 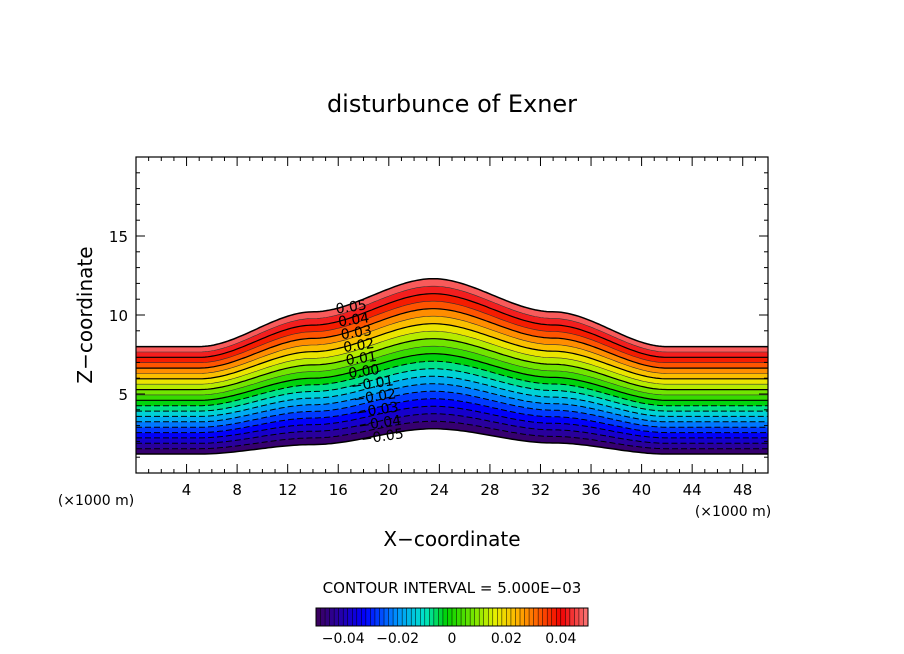 I want to click on contour-label: 0.01, so click(x=361, y=359).